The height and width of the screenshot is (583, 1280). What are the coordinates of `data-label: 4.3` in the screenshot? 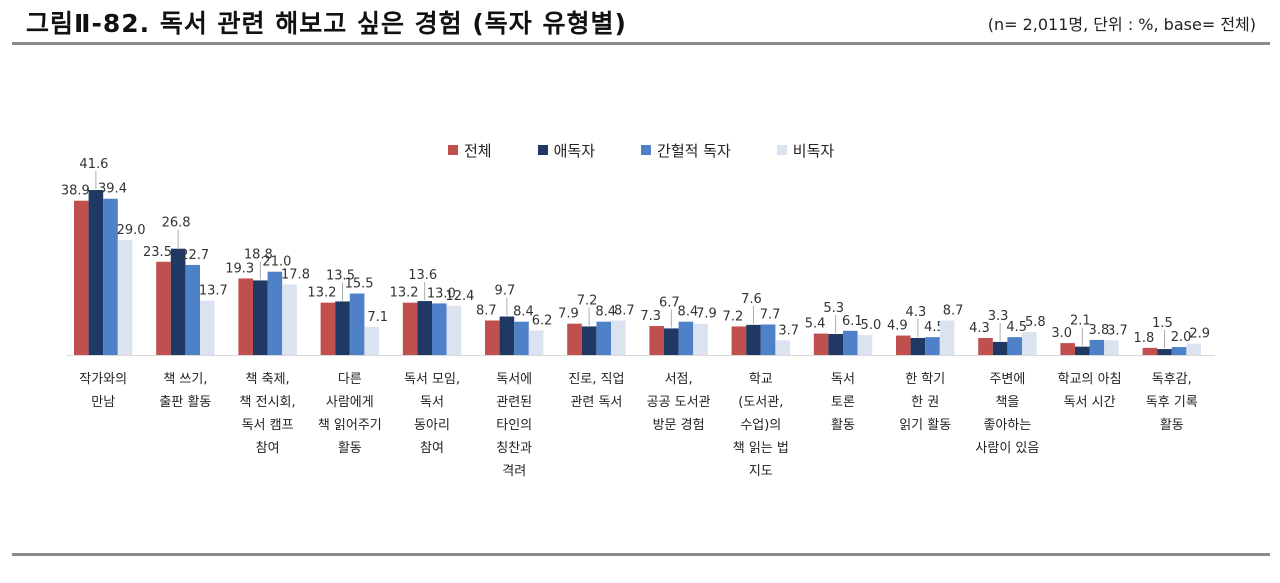 It's located at (979, 328).